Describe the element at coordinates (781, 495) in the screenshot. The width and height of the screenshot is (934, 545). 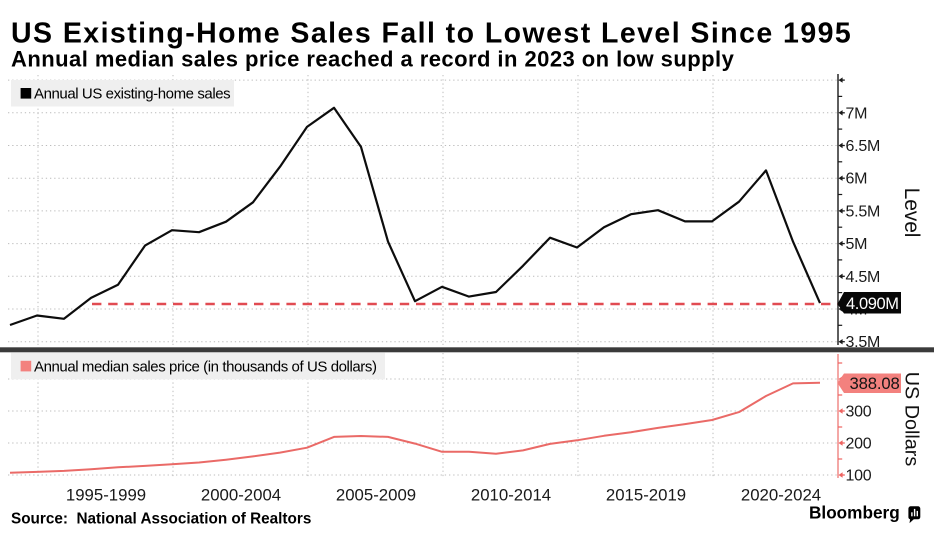
I see `svg-text: 2020-2024` at that location.